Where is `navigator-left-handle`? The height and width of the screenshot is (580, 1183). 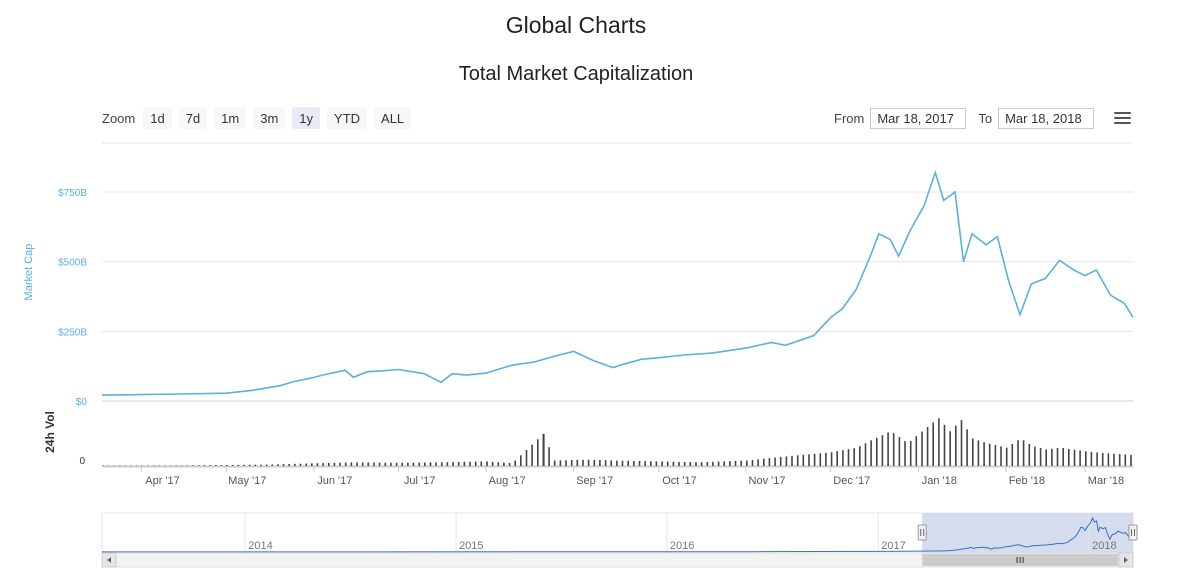 navigator-left-handle is located at coordinates (922, 532).